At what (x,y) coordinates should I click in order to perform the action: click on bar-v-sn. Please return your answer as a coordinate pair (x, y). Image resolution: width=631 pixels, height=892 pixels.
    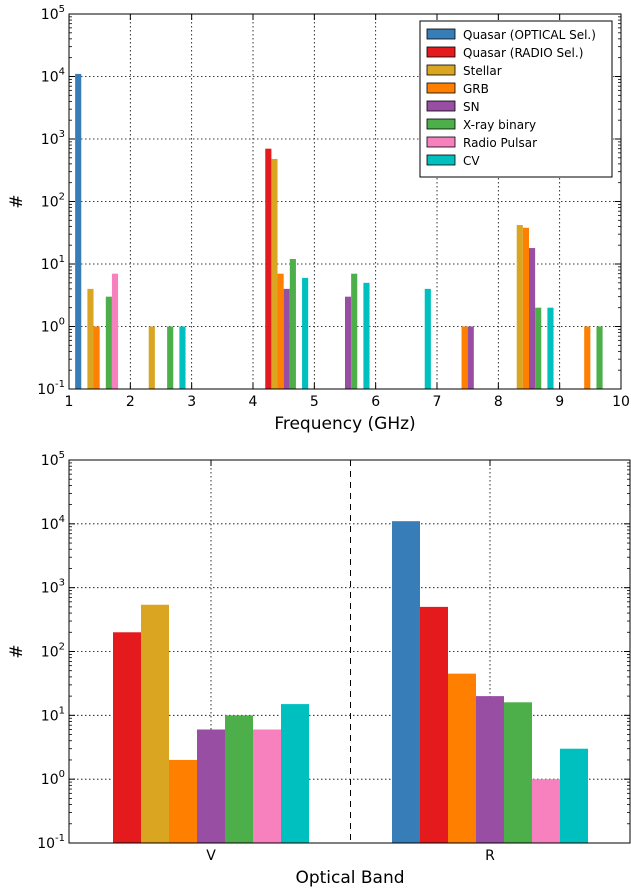
    Looking at the image, I should click on (211, 786).